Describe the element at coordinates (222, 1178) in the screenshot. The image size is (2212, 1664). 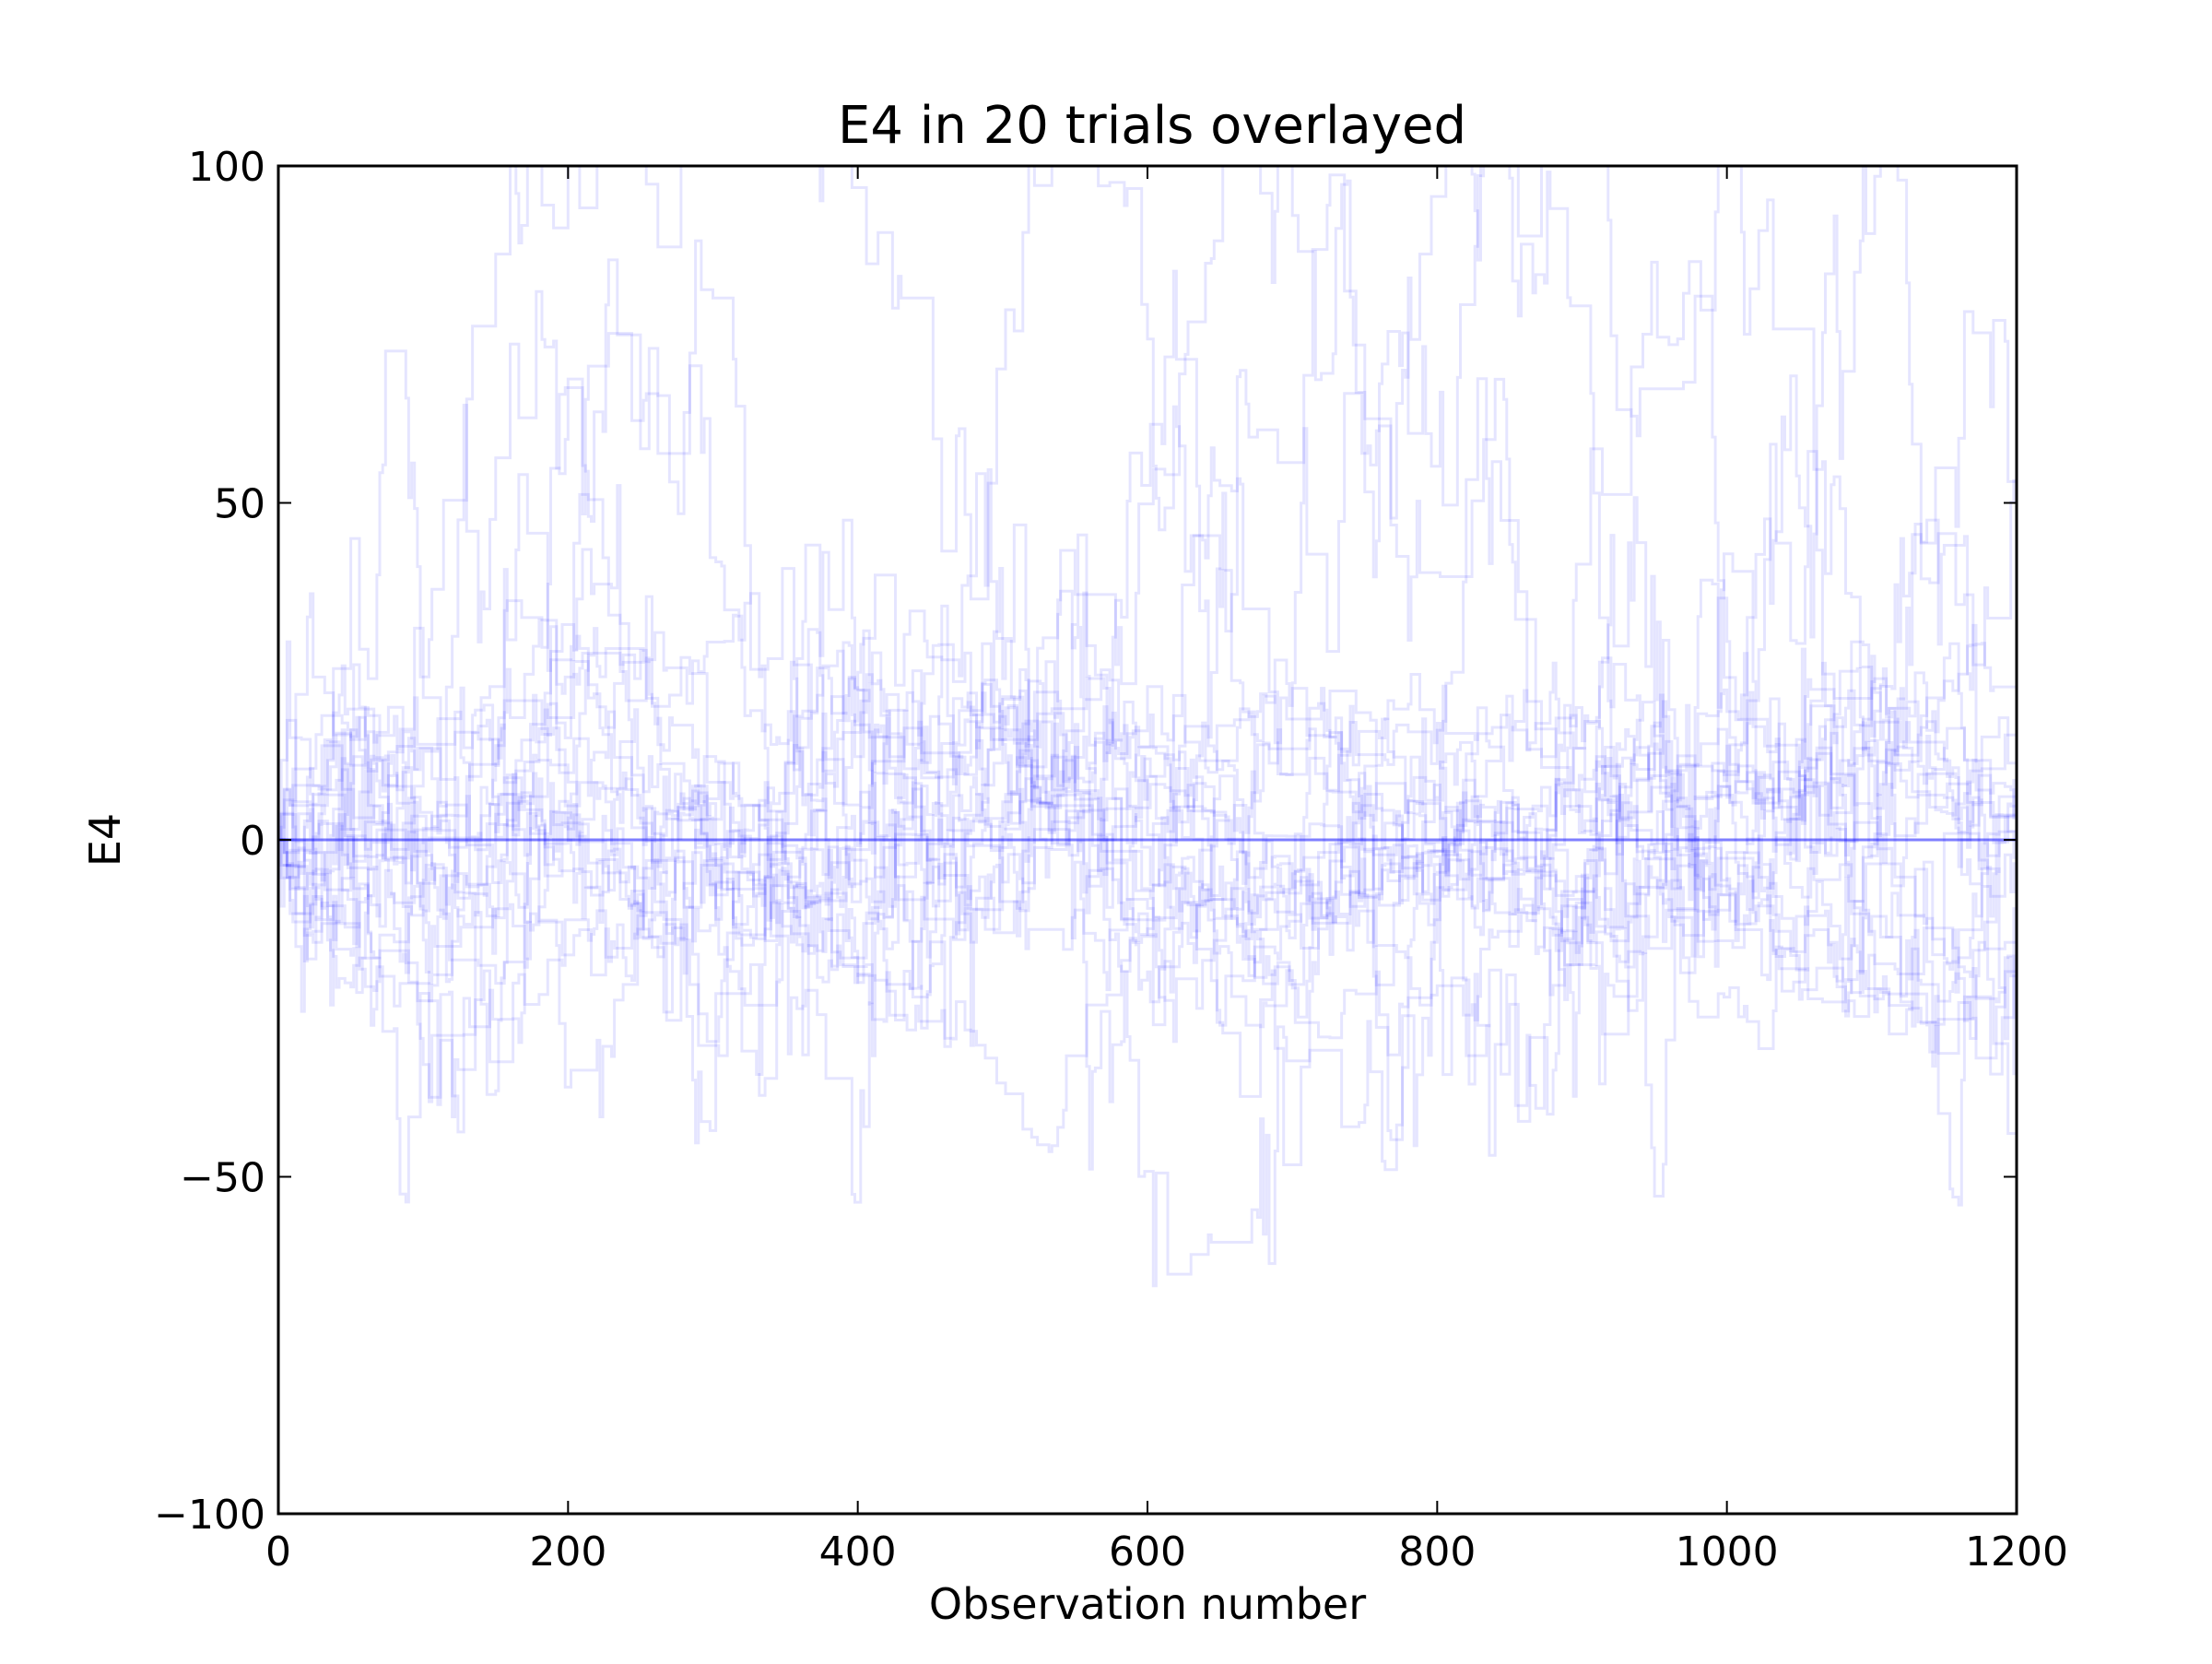
I see `y-tick-label: −50` at that location.